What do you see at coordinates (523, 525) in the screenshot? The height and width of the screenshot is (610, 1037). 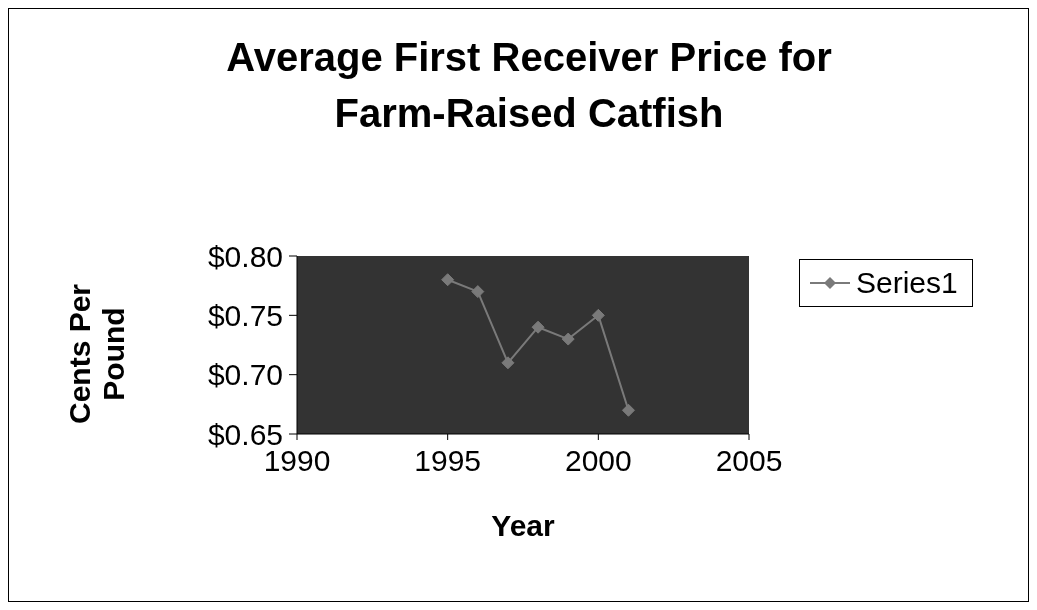 I see `x-axis-title: Year` at bounding box center [523, 525].